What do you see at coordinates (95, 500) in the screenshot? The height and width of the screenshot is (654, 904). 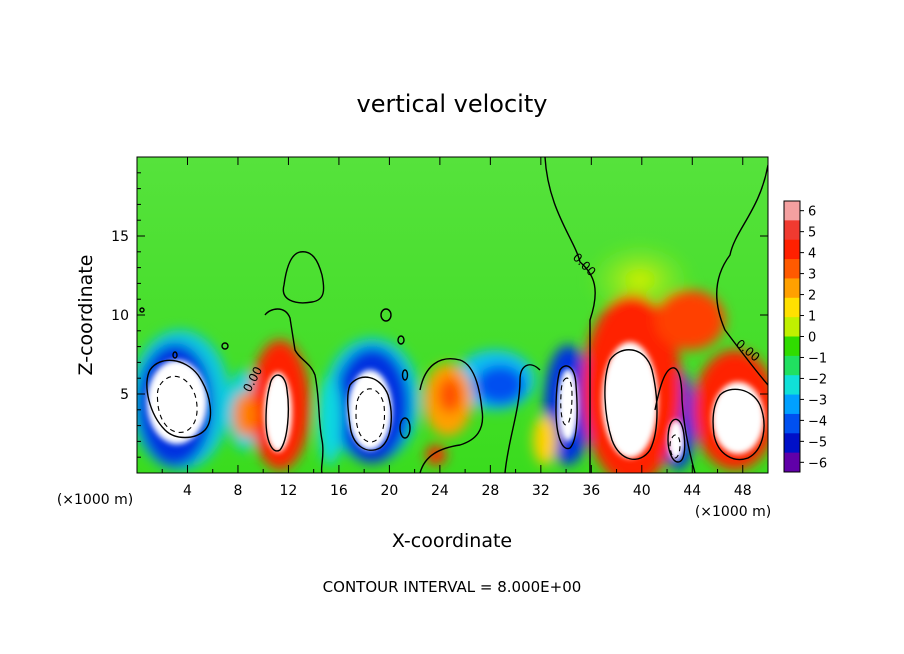 I see `x-unit-left: (×1000 m)` at bounding box center [95, 500].